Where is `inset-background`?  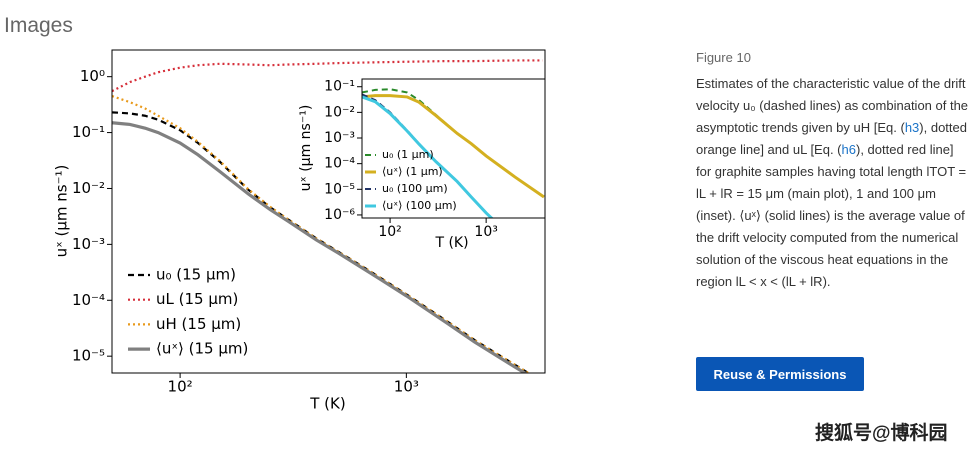 inset-background is located at coordinates (453, 148).